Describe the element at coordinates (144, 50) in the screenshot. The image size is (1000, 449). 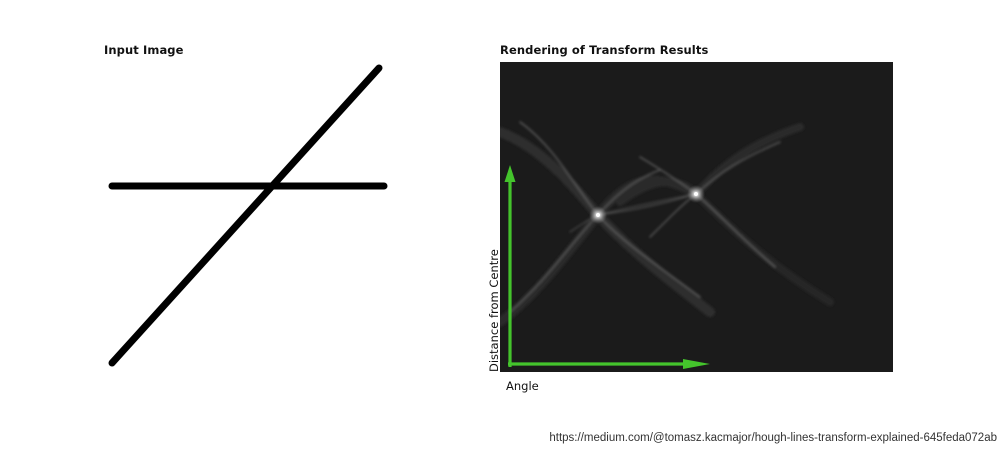
I see `input-image-title: Input Image` at that location.